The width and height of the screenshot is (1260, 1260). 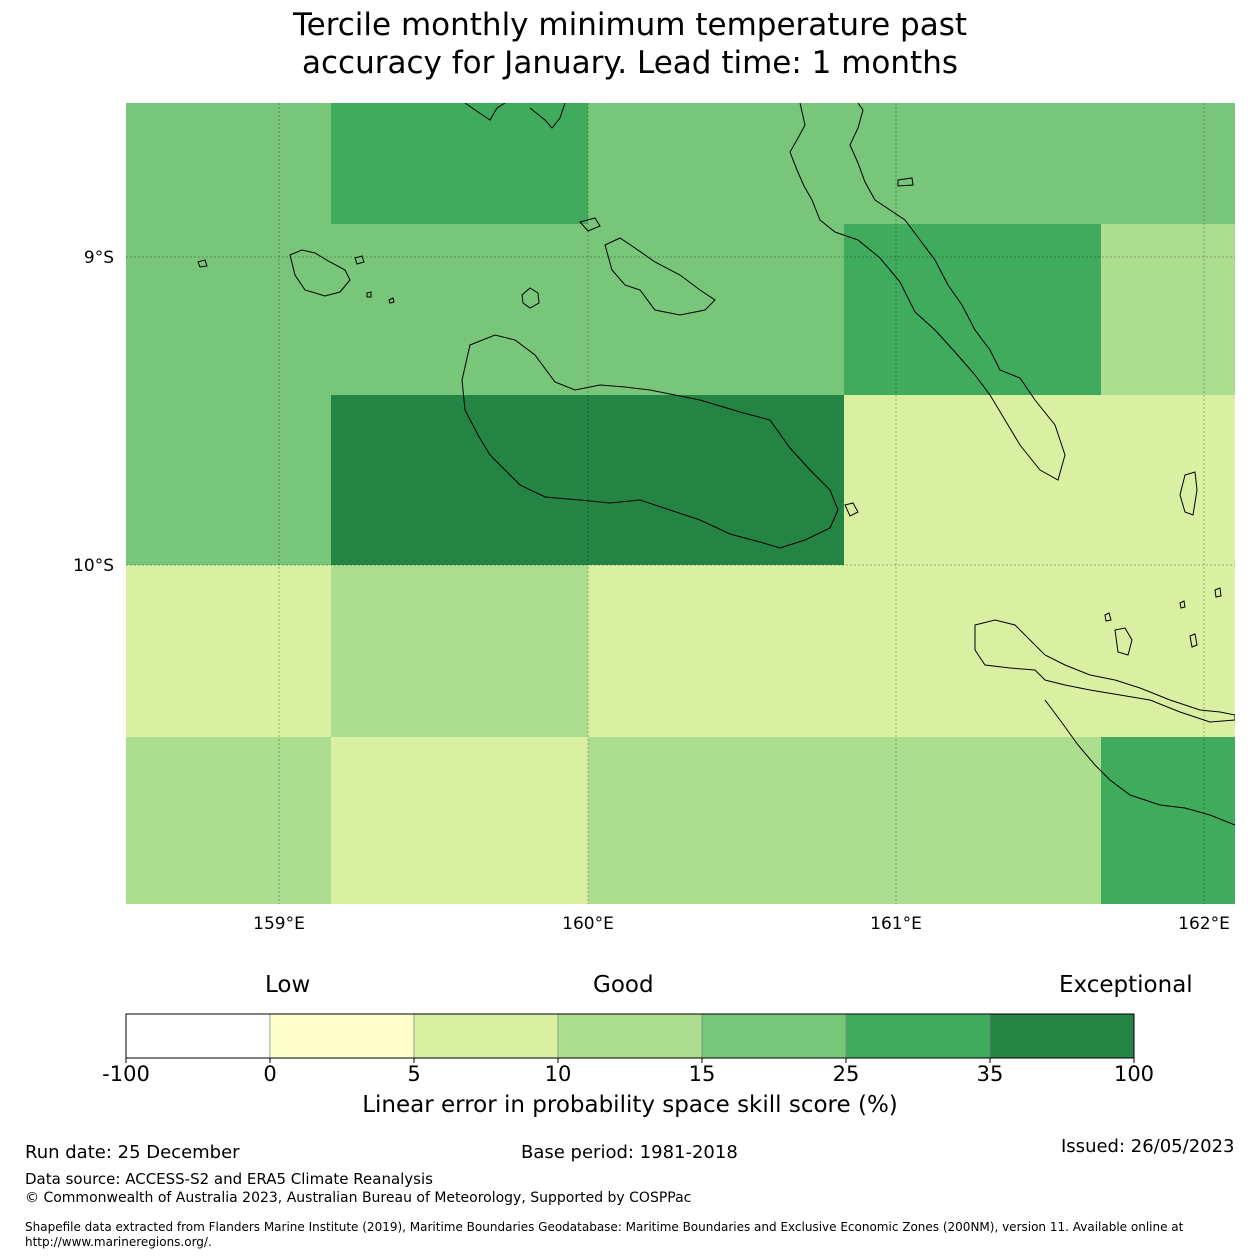 What do you see at coordinates (1193, 640) in the screenshot?
I see `coastline-islet-h` at bounding box center [1193, 640].